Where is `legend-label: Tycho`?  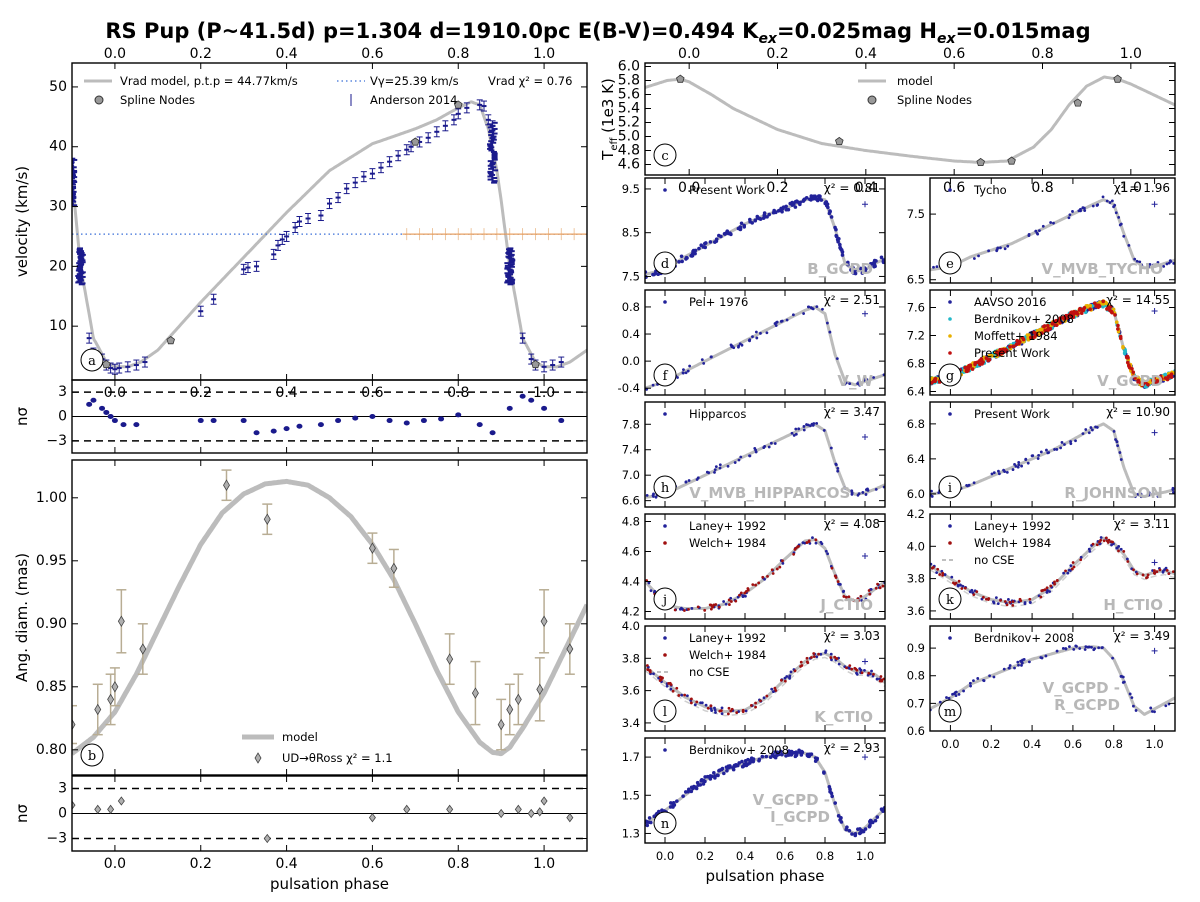
legend-label: Tycho is located at coordinates (990, 190).